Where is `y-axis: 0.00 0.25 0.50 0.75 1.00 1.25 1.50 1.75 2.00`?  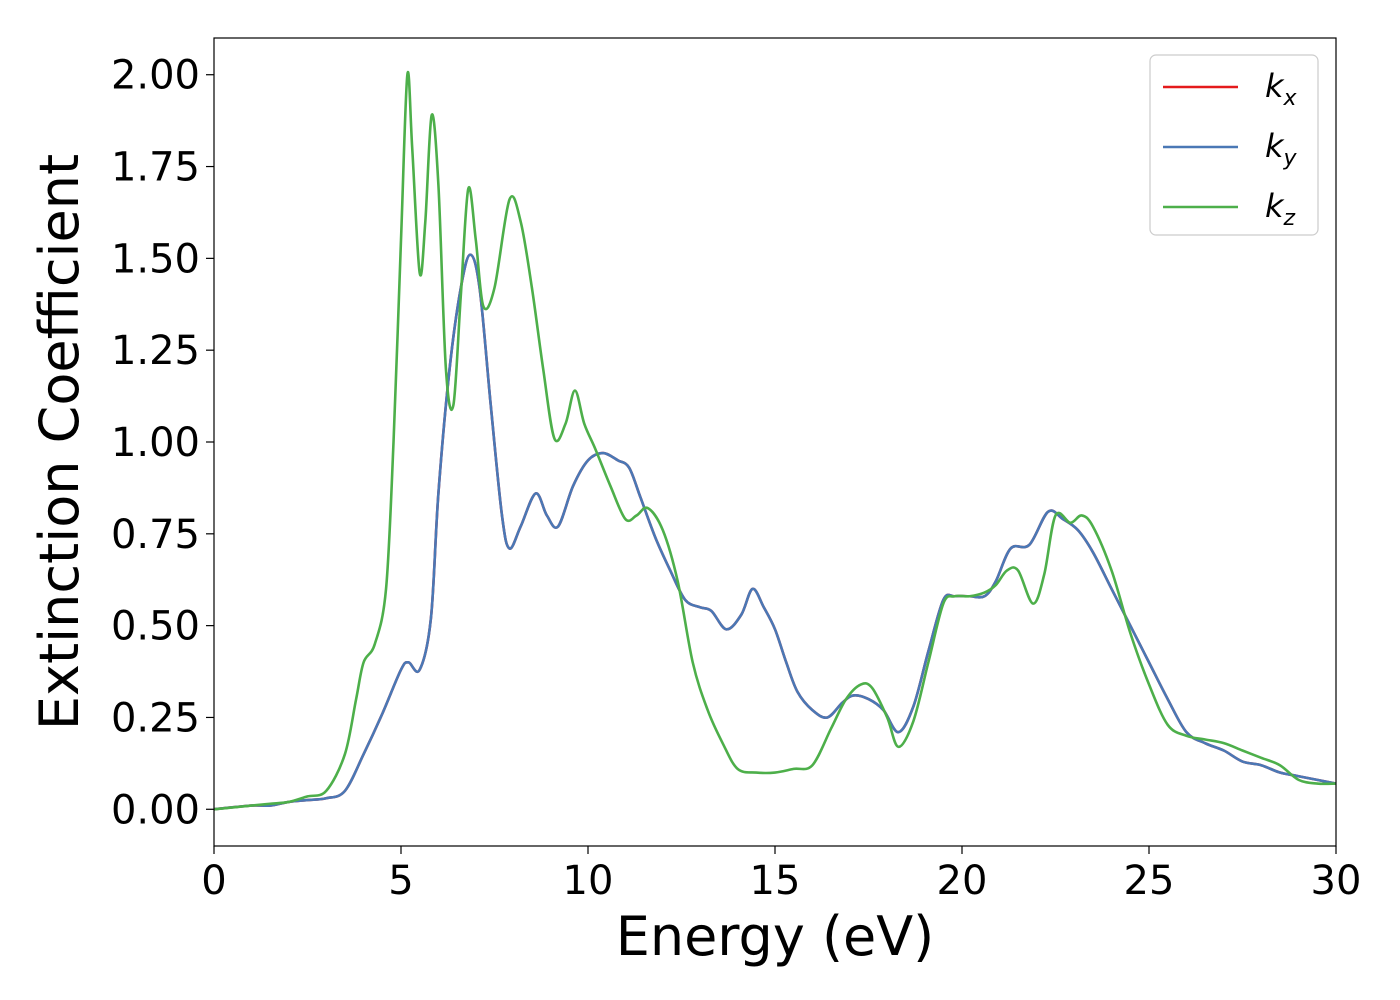 y-axis: 0.00 0.25 0.50 0.75 1.00 1.25 1.50 1.75 2.00 is located at coordinates (162, 443).